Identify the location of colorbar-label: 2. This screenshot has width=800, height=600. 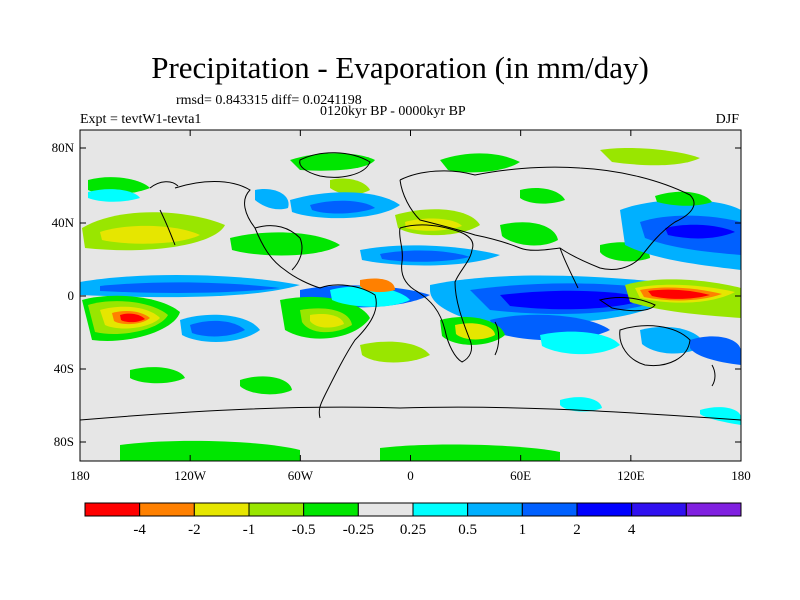
(577, 530).